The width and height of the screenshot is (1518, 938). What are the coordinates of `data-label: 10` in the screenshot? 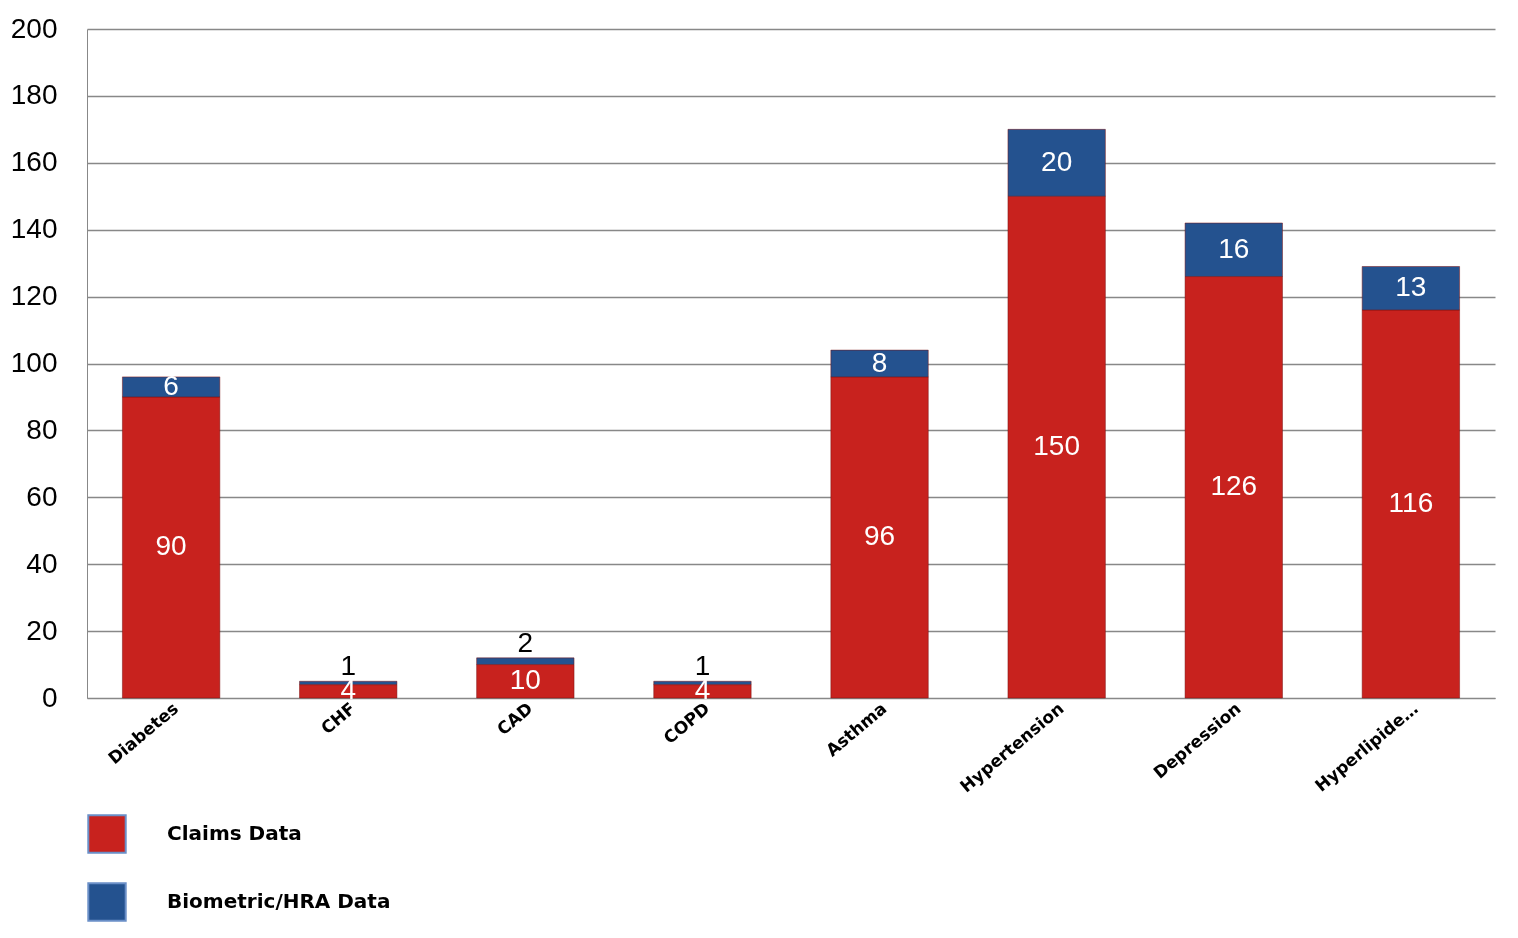 It's located at (525, 680).